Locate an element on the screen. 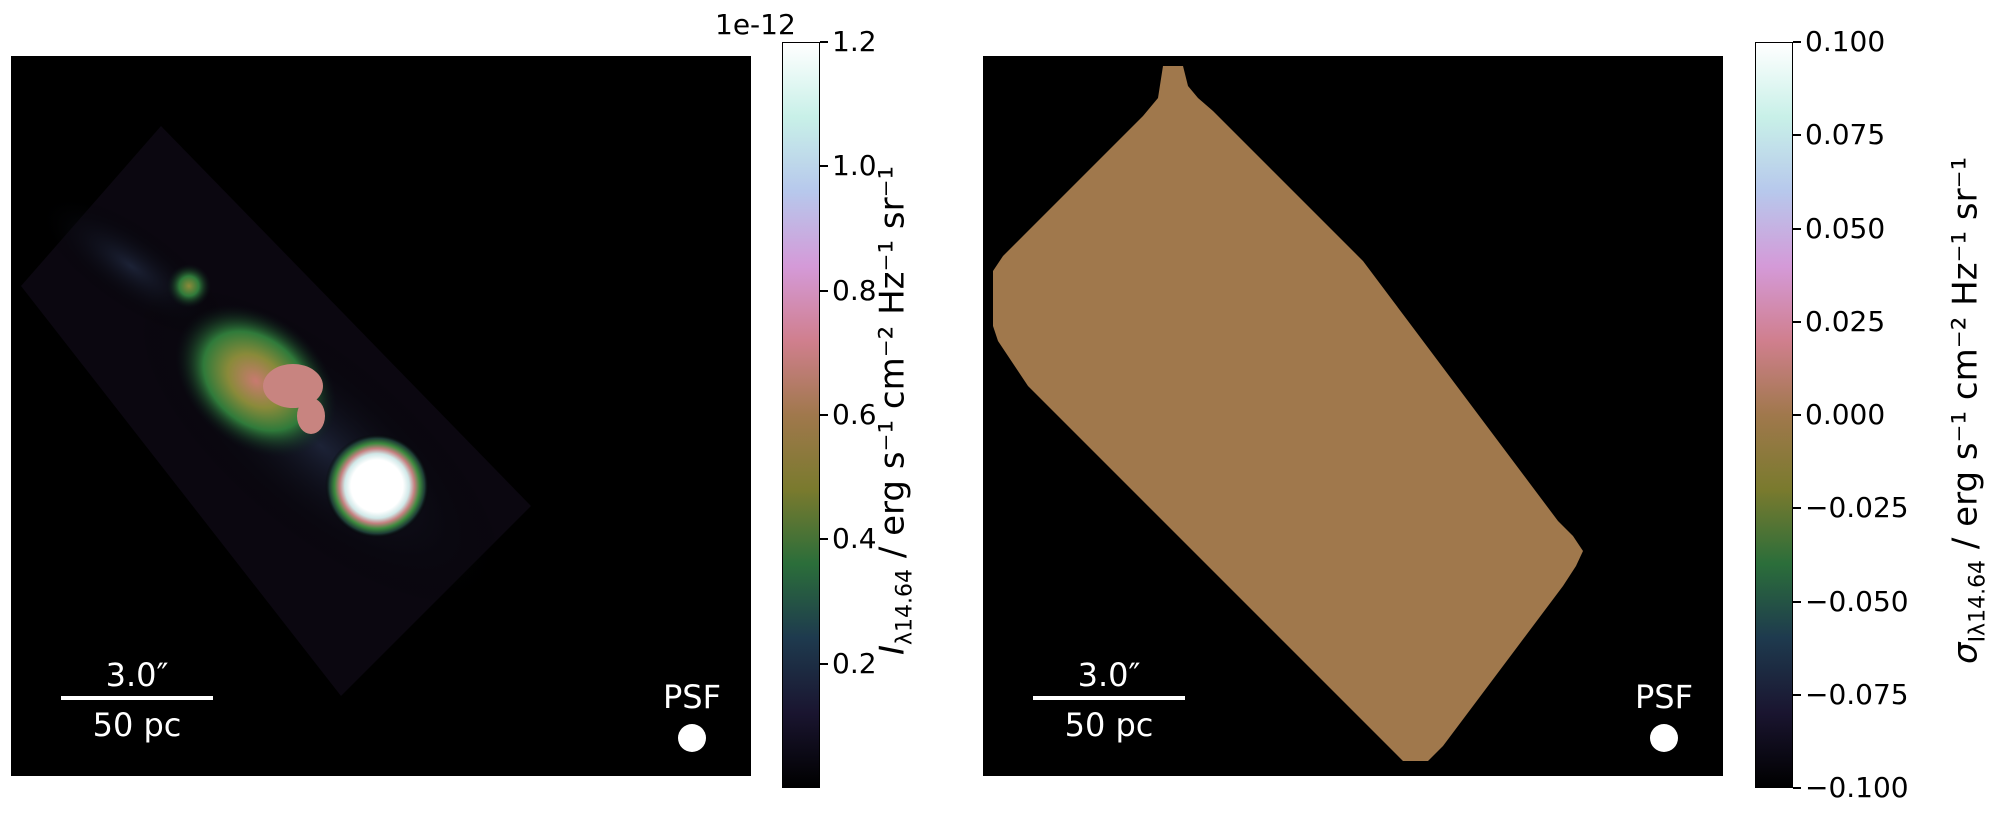  label-symbol: I is located at coordinates (892, 649).